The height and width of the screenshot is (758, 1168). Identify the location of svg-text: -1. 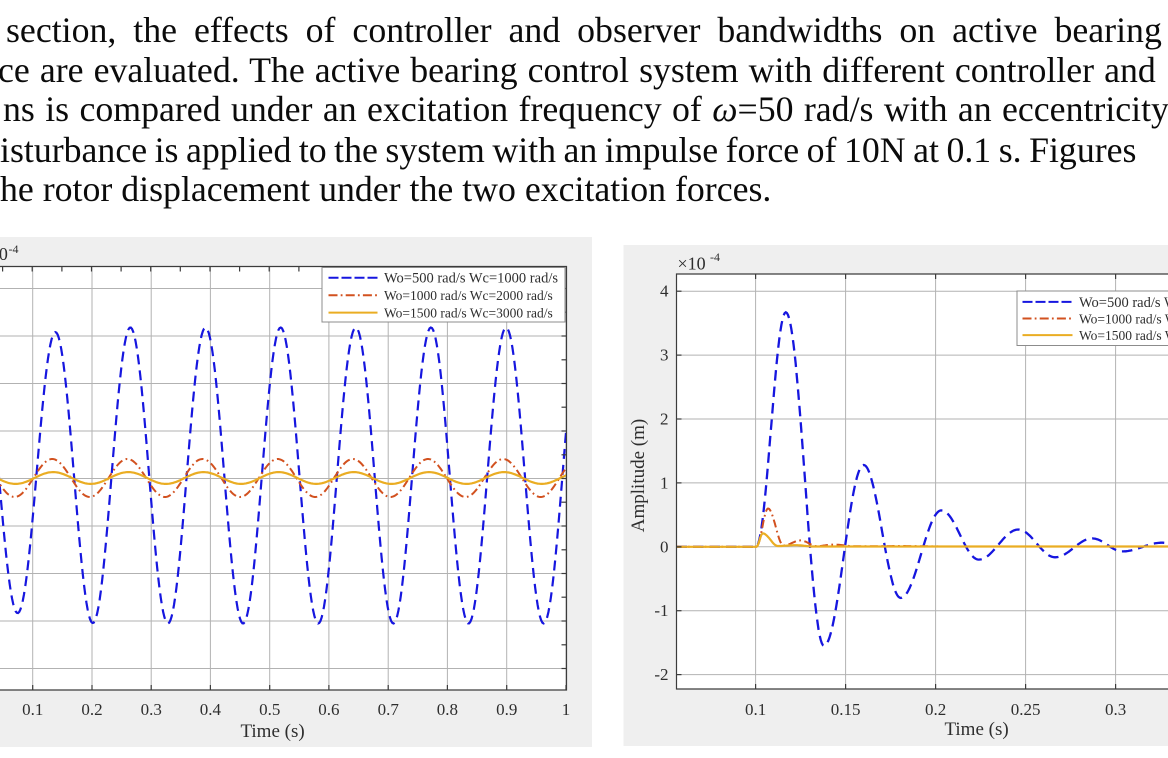
(661, 610).